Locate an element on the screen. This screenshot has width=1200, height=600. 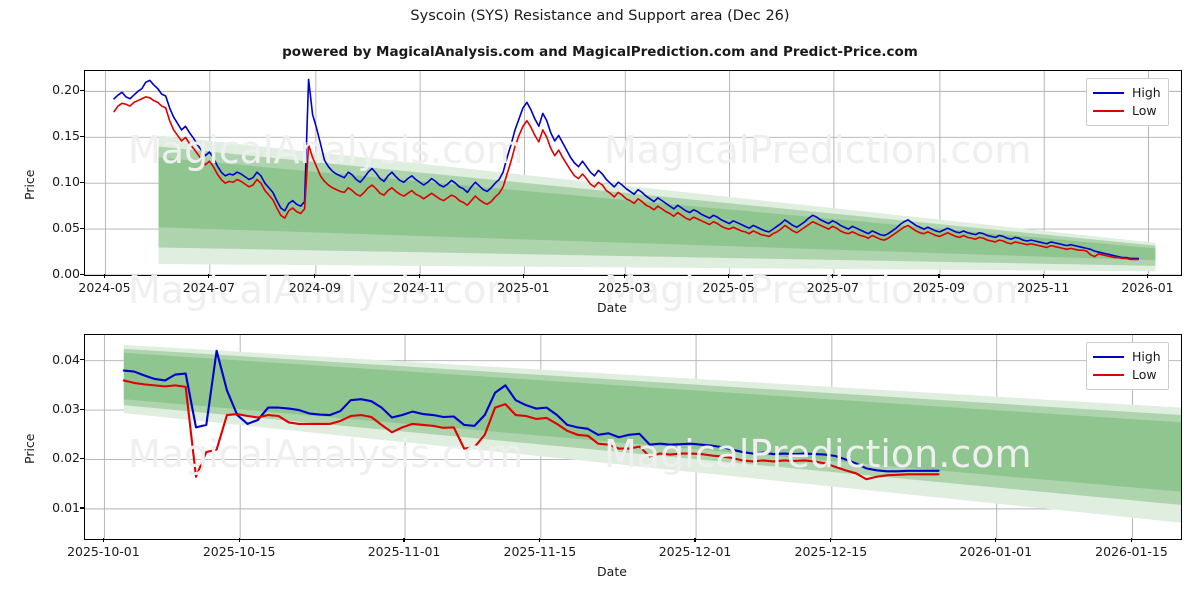
x-axis-tick-label: 2025-11-15 is located at coordinates (540, 551).